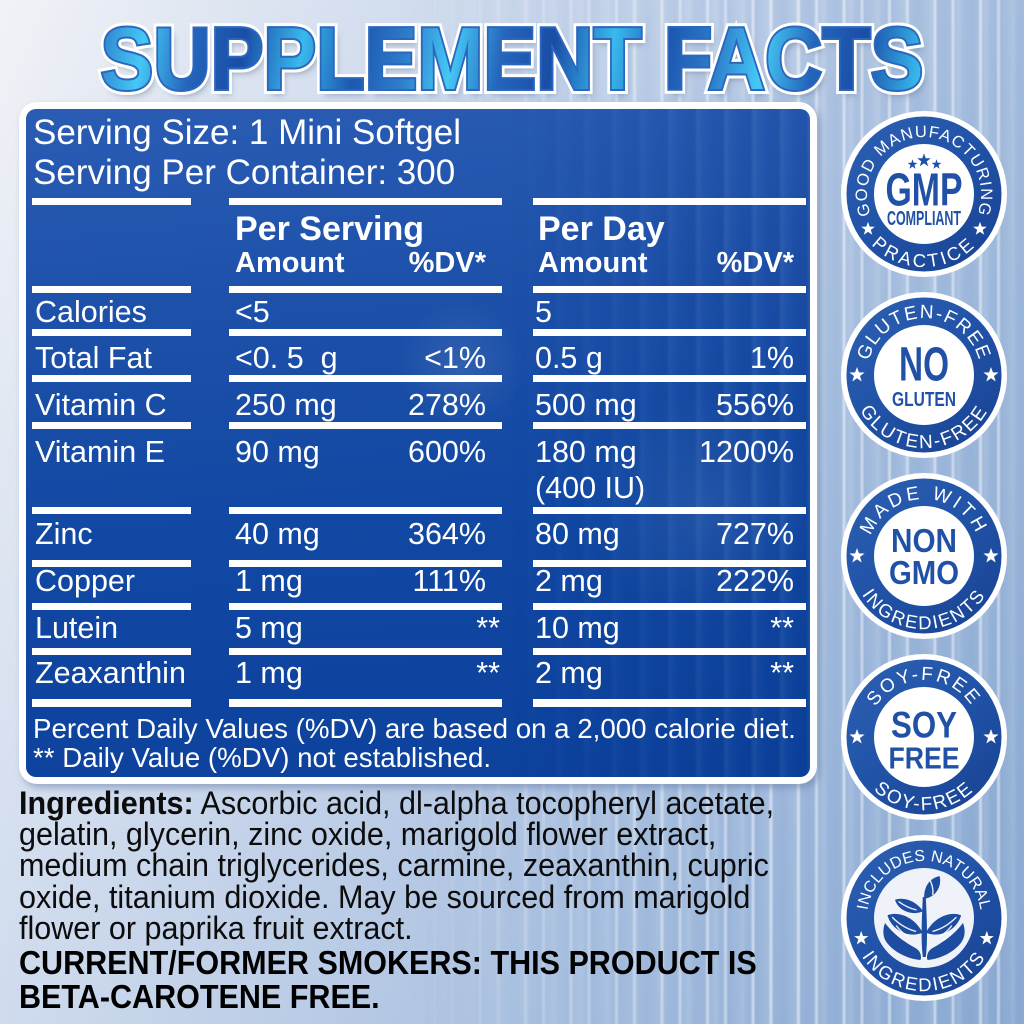 The height and width of the screenshot is (1024, 1024). Describe the element at coordinates (924, 758) in the screenshot. I see `svg-text: FREE` at that location.